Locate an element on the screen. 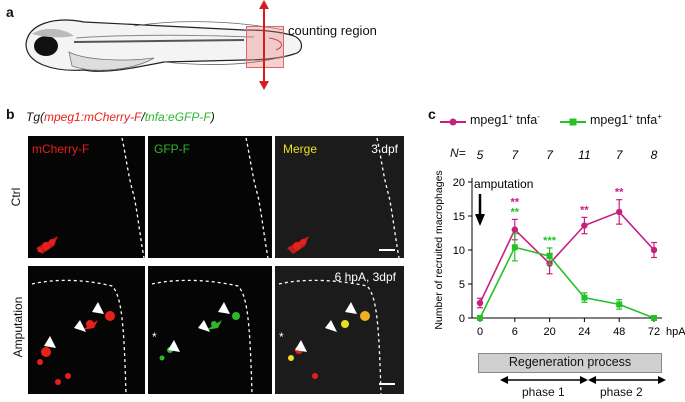  n-value: 11 is located at coordinates (584, 155).